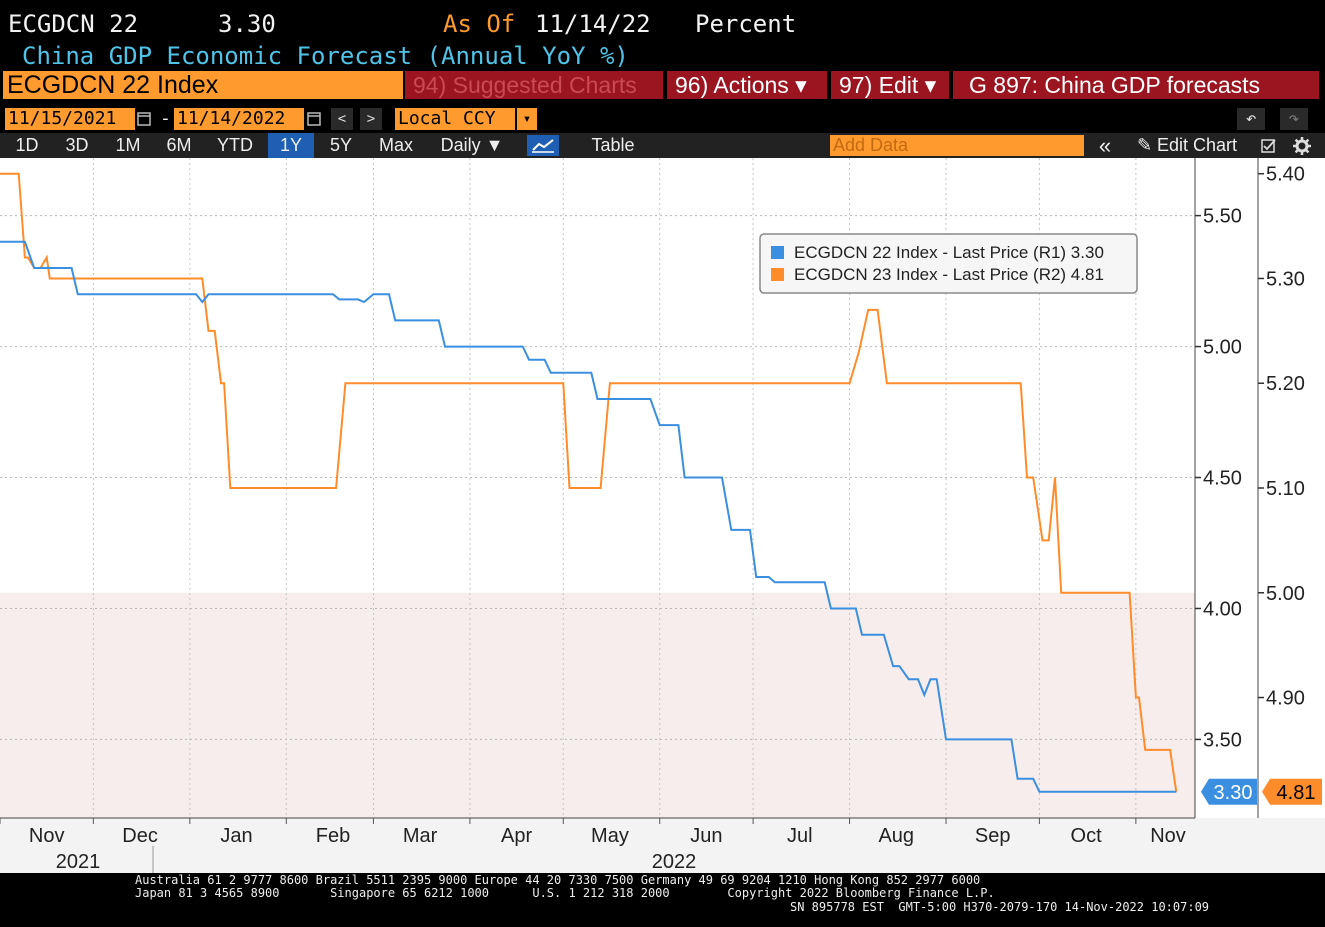 This screenshot has height=927, width=1325. I want to click on y-tick-label-r2: 5.40, so click(1285, 175).